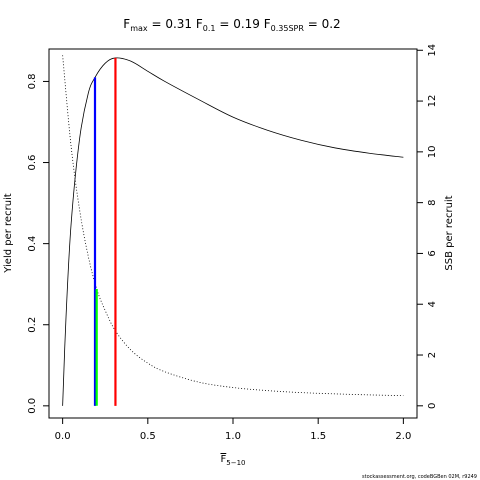 The image size is (480, 480). I want to click on title-f01-name: F, so click(199, 24).